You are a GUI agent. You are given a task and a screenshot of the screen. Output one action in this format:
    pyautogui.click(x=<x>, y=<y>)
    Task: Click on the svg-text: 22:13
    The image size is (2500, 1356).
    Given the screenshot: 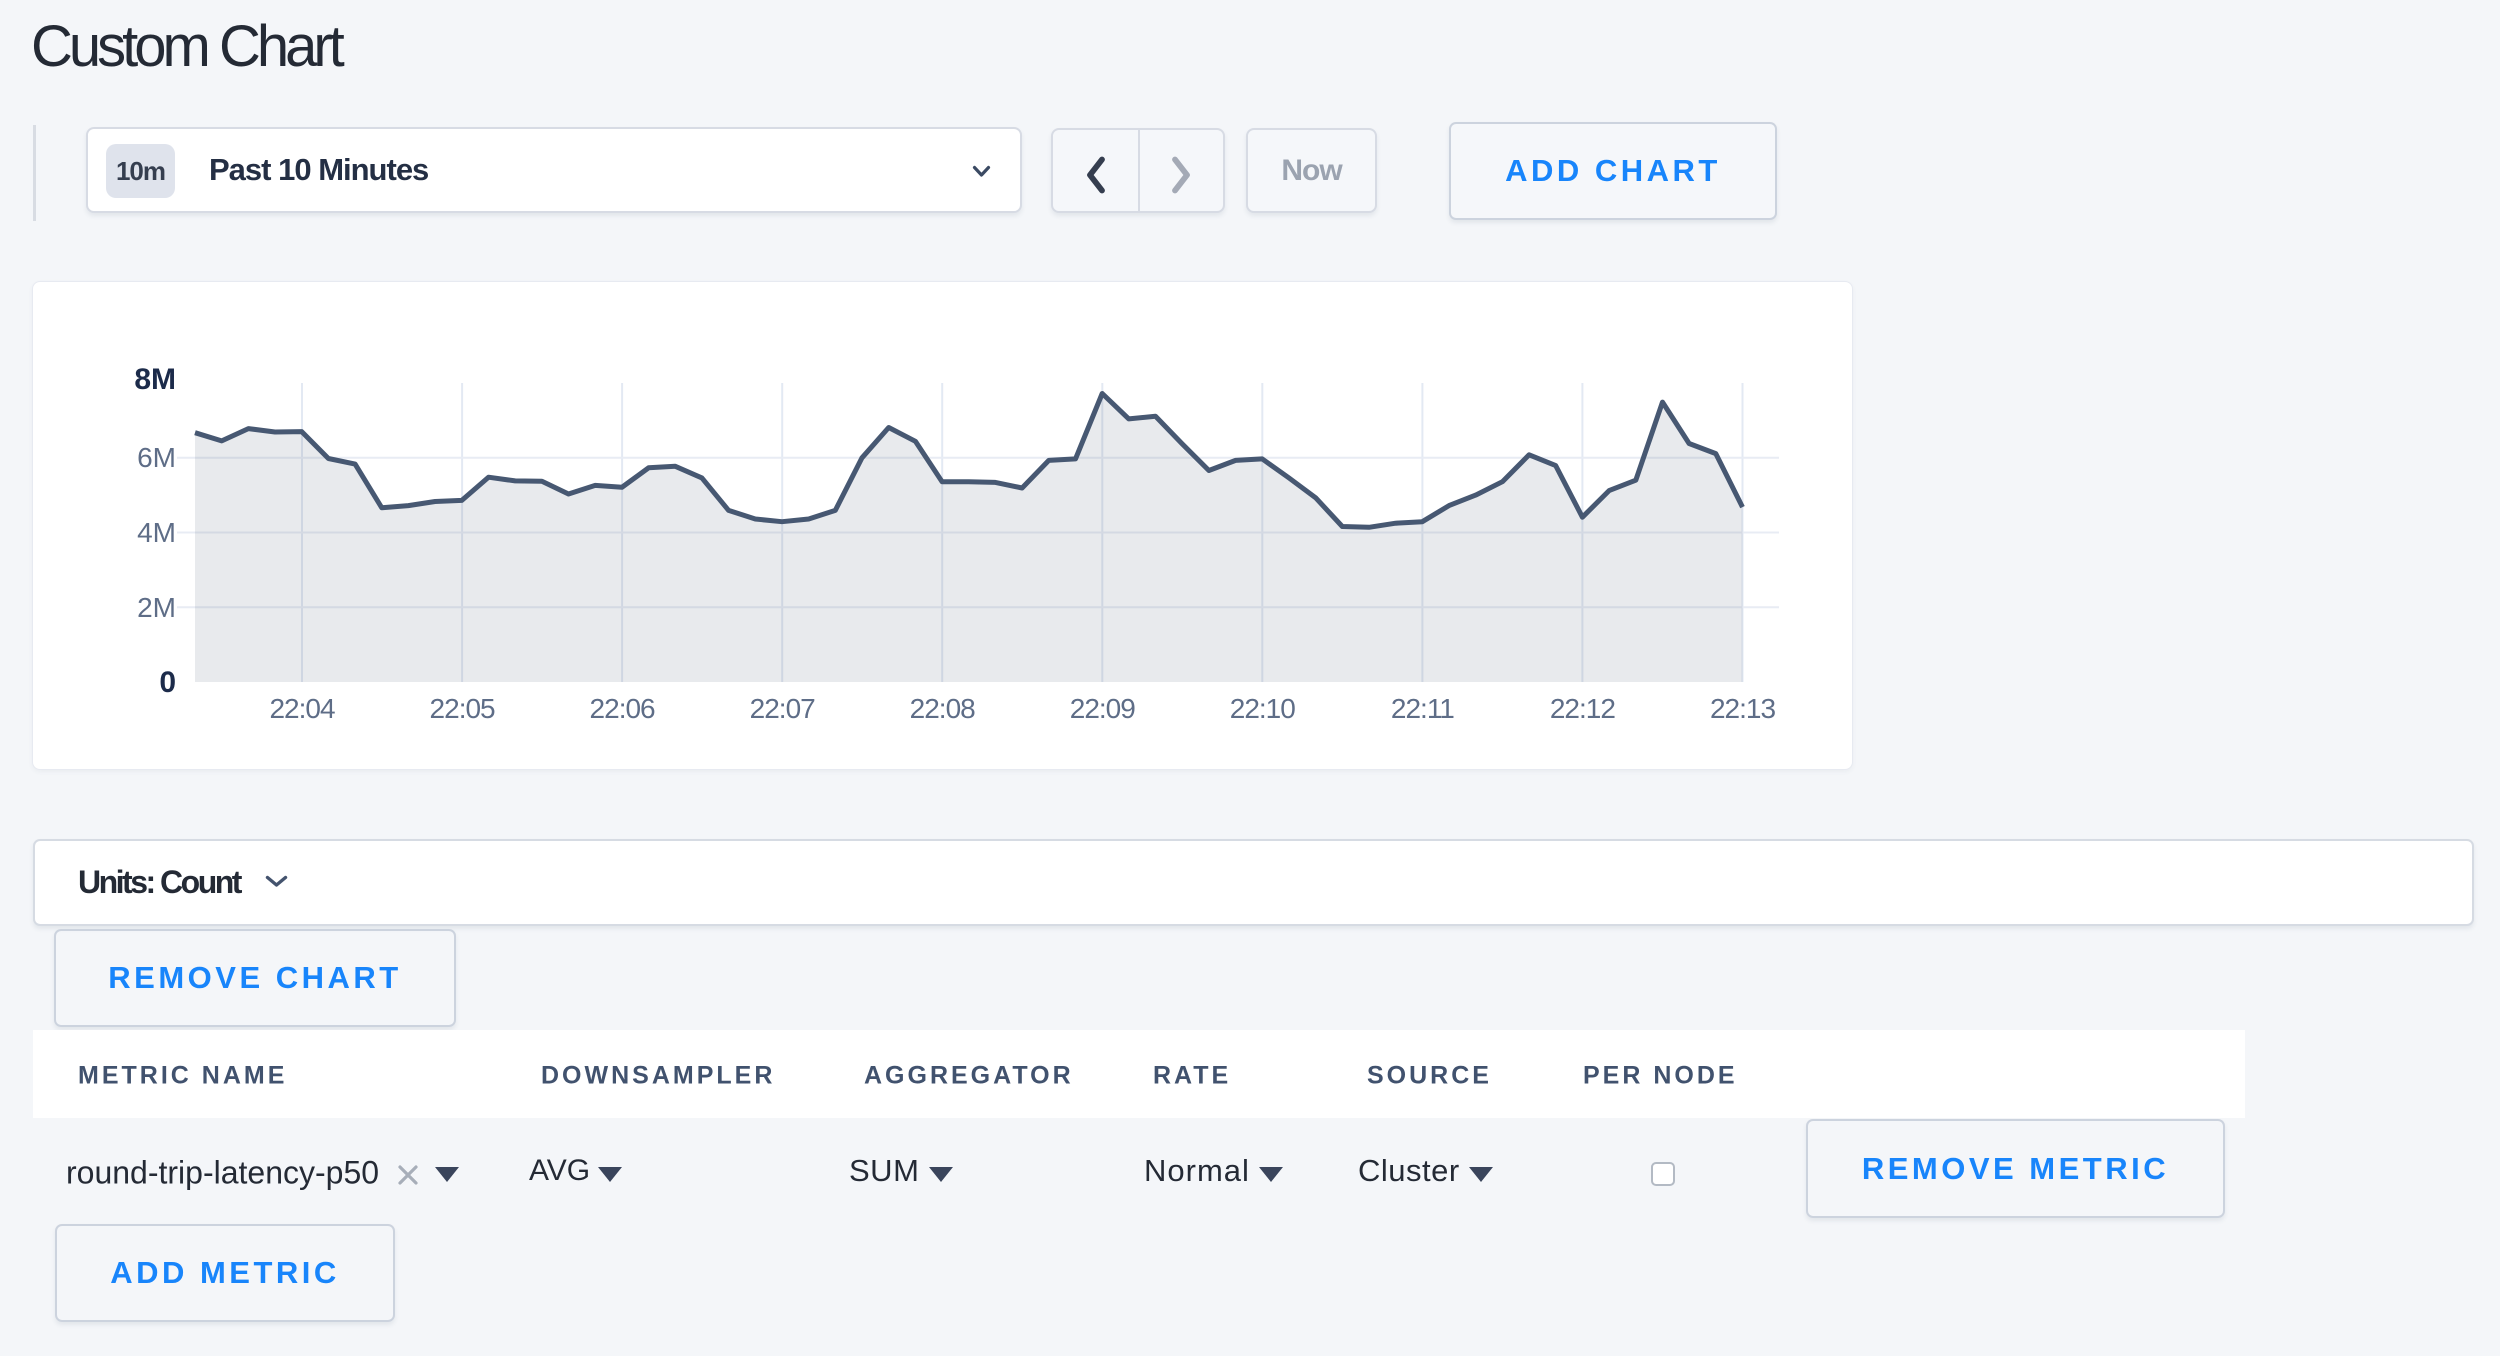 What is the action you would take?
    pyautogui.click(x=1742, y=708)
    